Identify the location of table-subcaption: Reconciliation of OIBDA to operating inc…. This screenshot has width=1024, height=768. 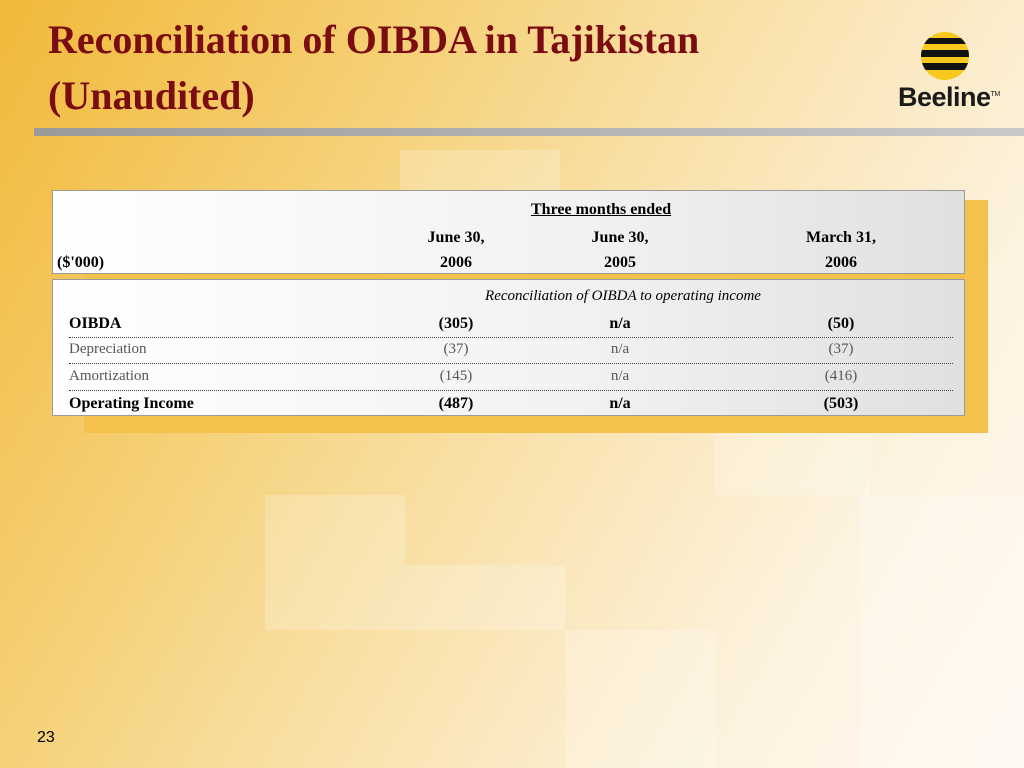
(623, 296).